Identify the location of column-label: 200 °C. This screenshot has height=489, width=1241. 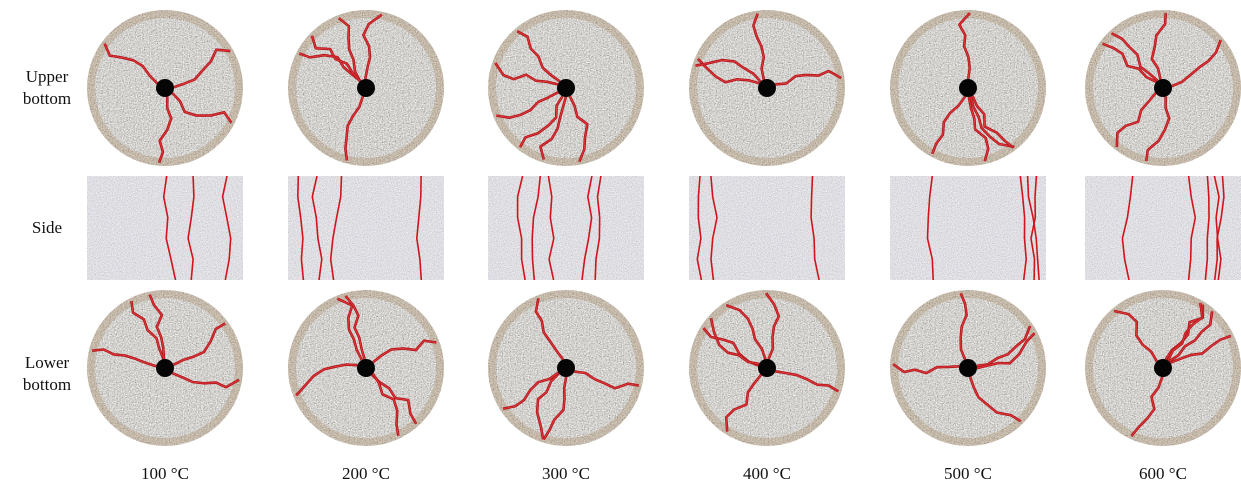
(366, 473).